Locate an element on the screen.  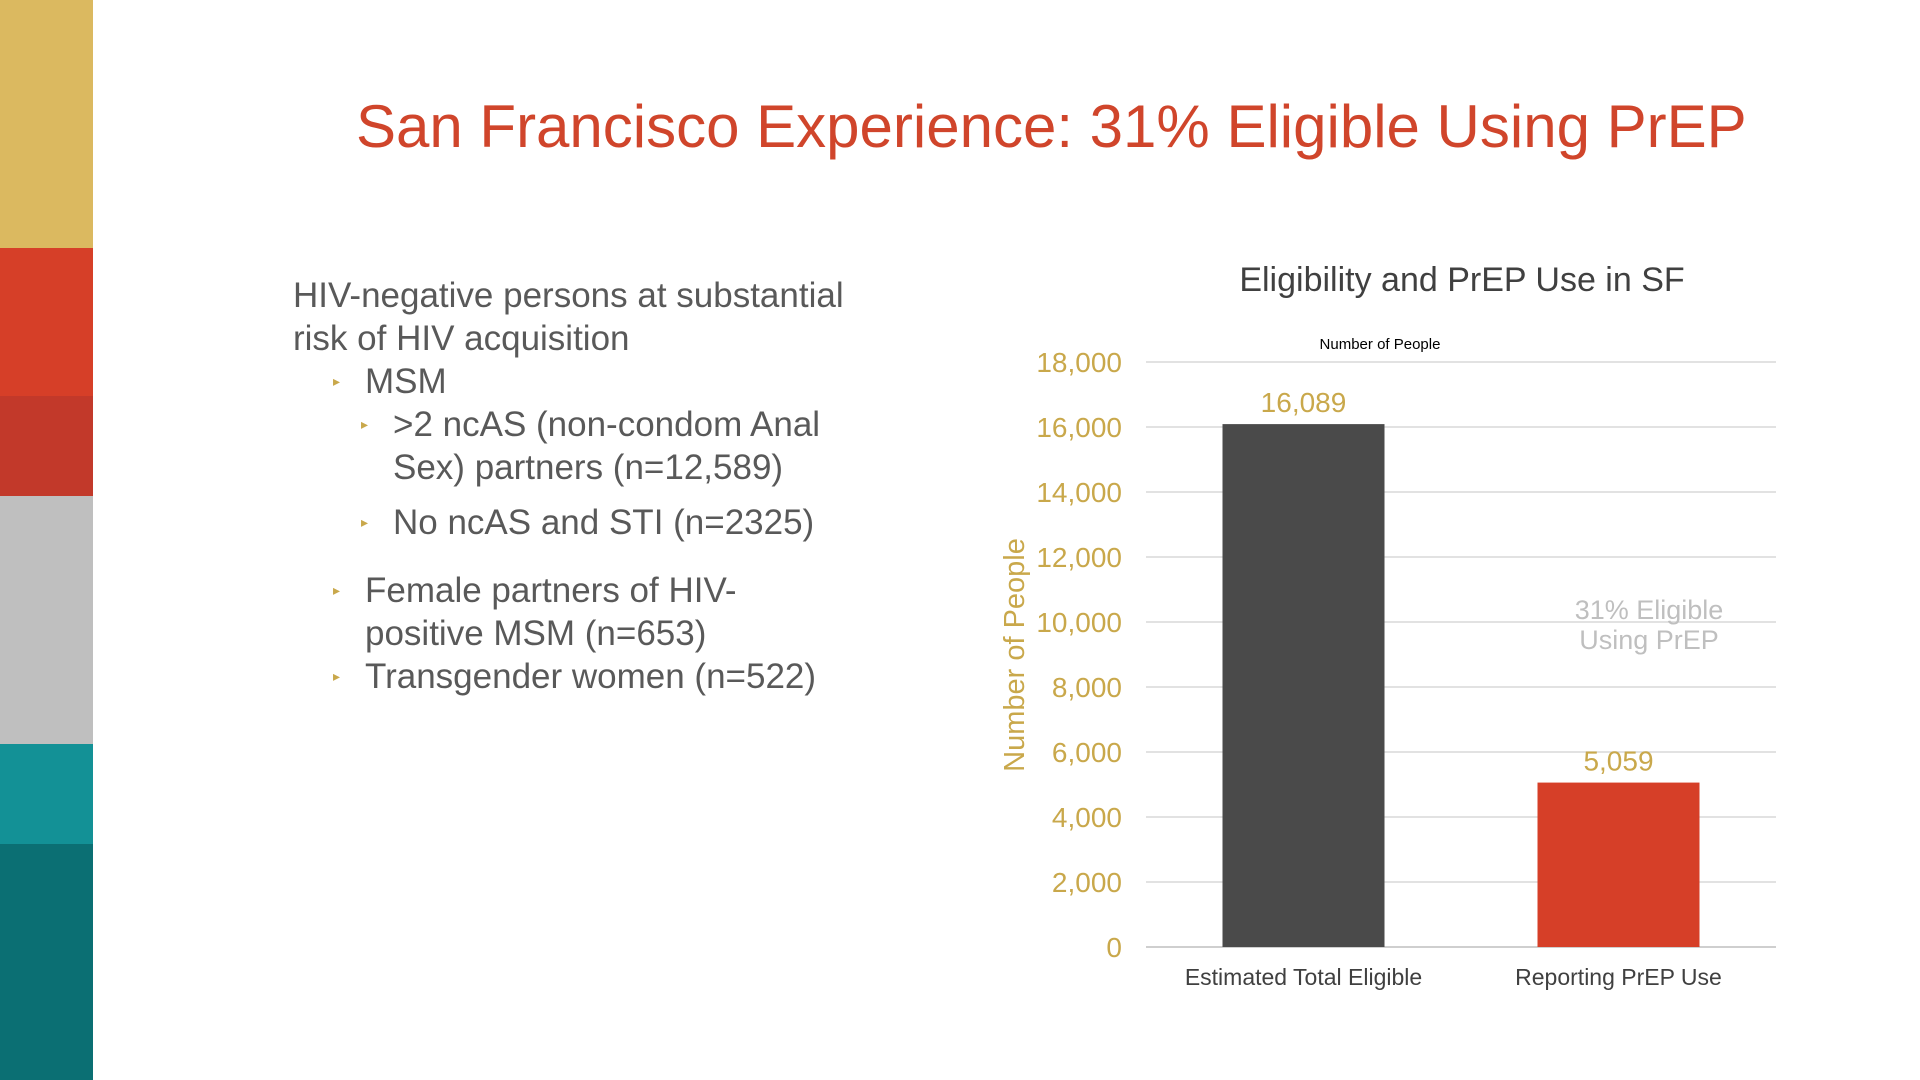
strip-band-red is located at coordinates (46, 322).